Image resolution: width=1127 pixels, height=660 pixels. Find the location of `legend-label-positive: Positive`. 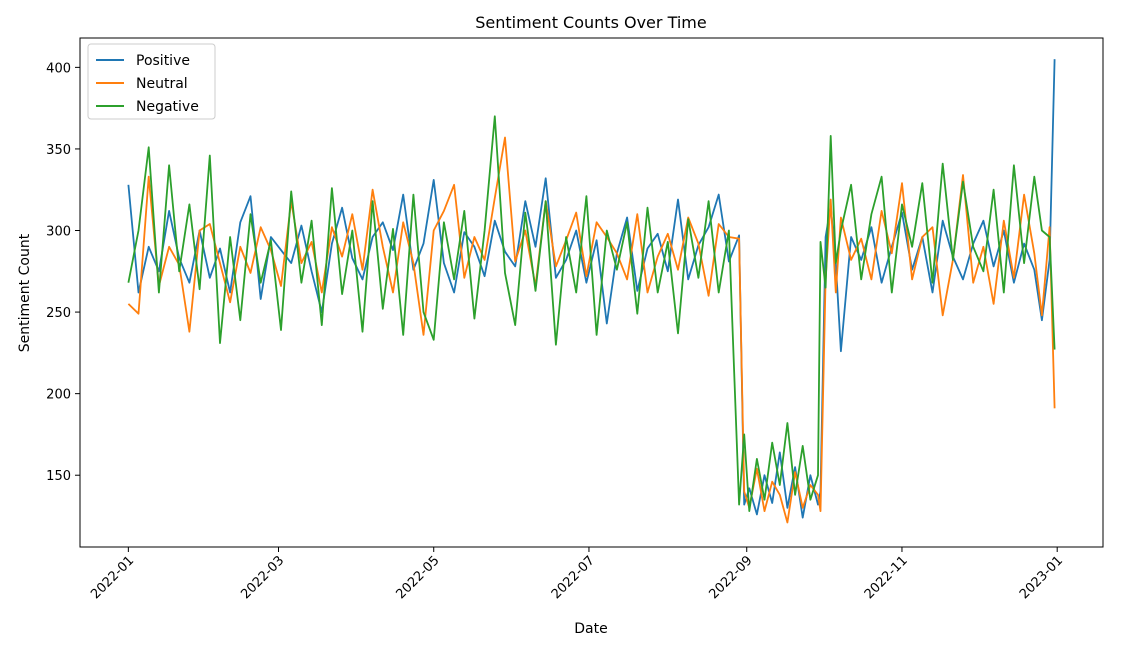

legend-label-positive: Positive is located at coordinates (163, 61).